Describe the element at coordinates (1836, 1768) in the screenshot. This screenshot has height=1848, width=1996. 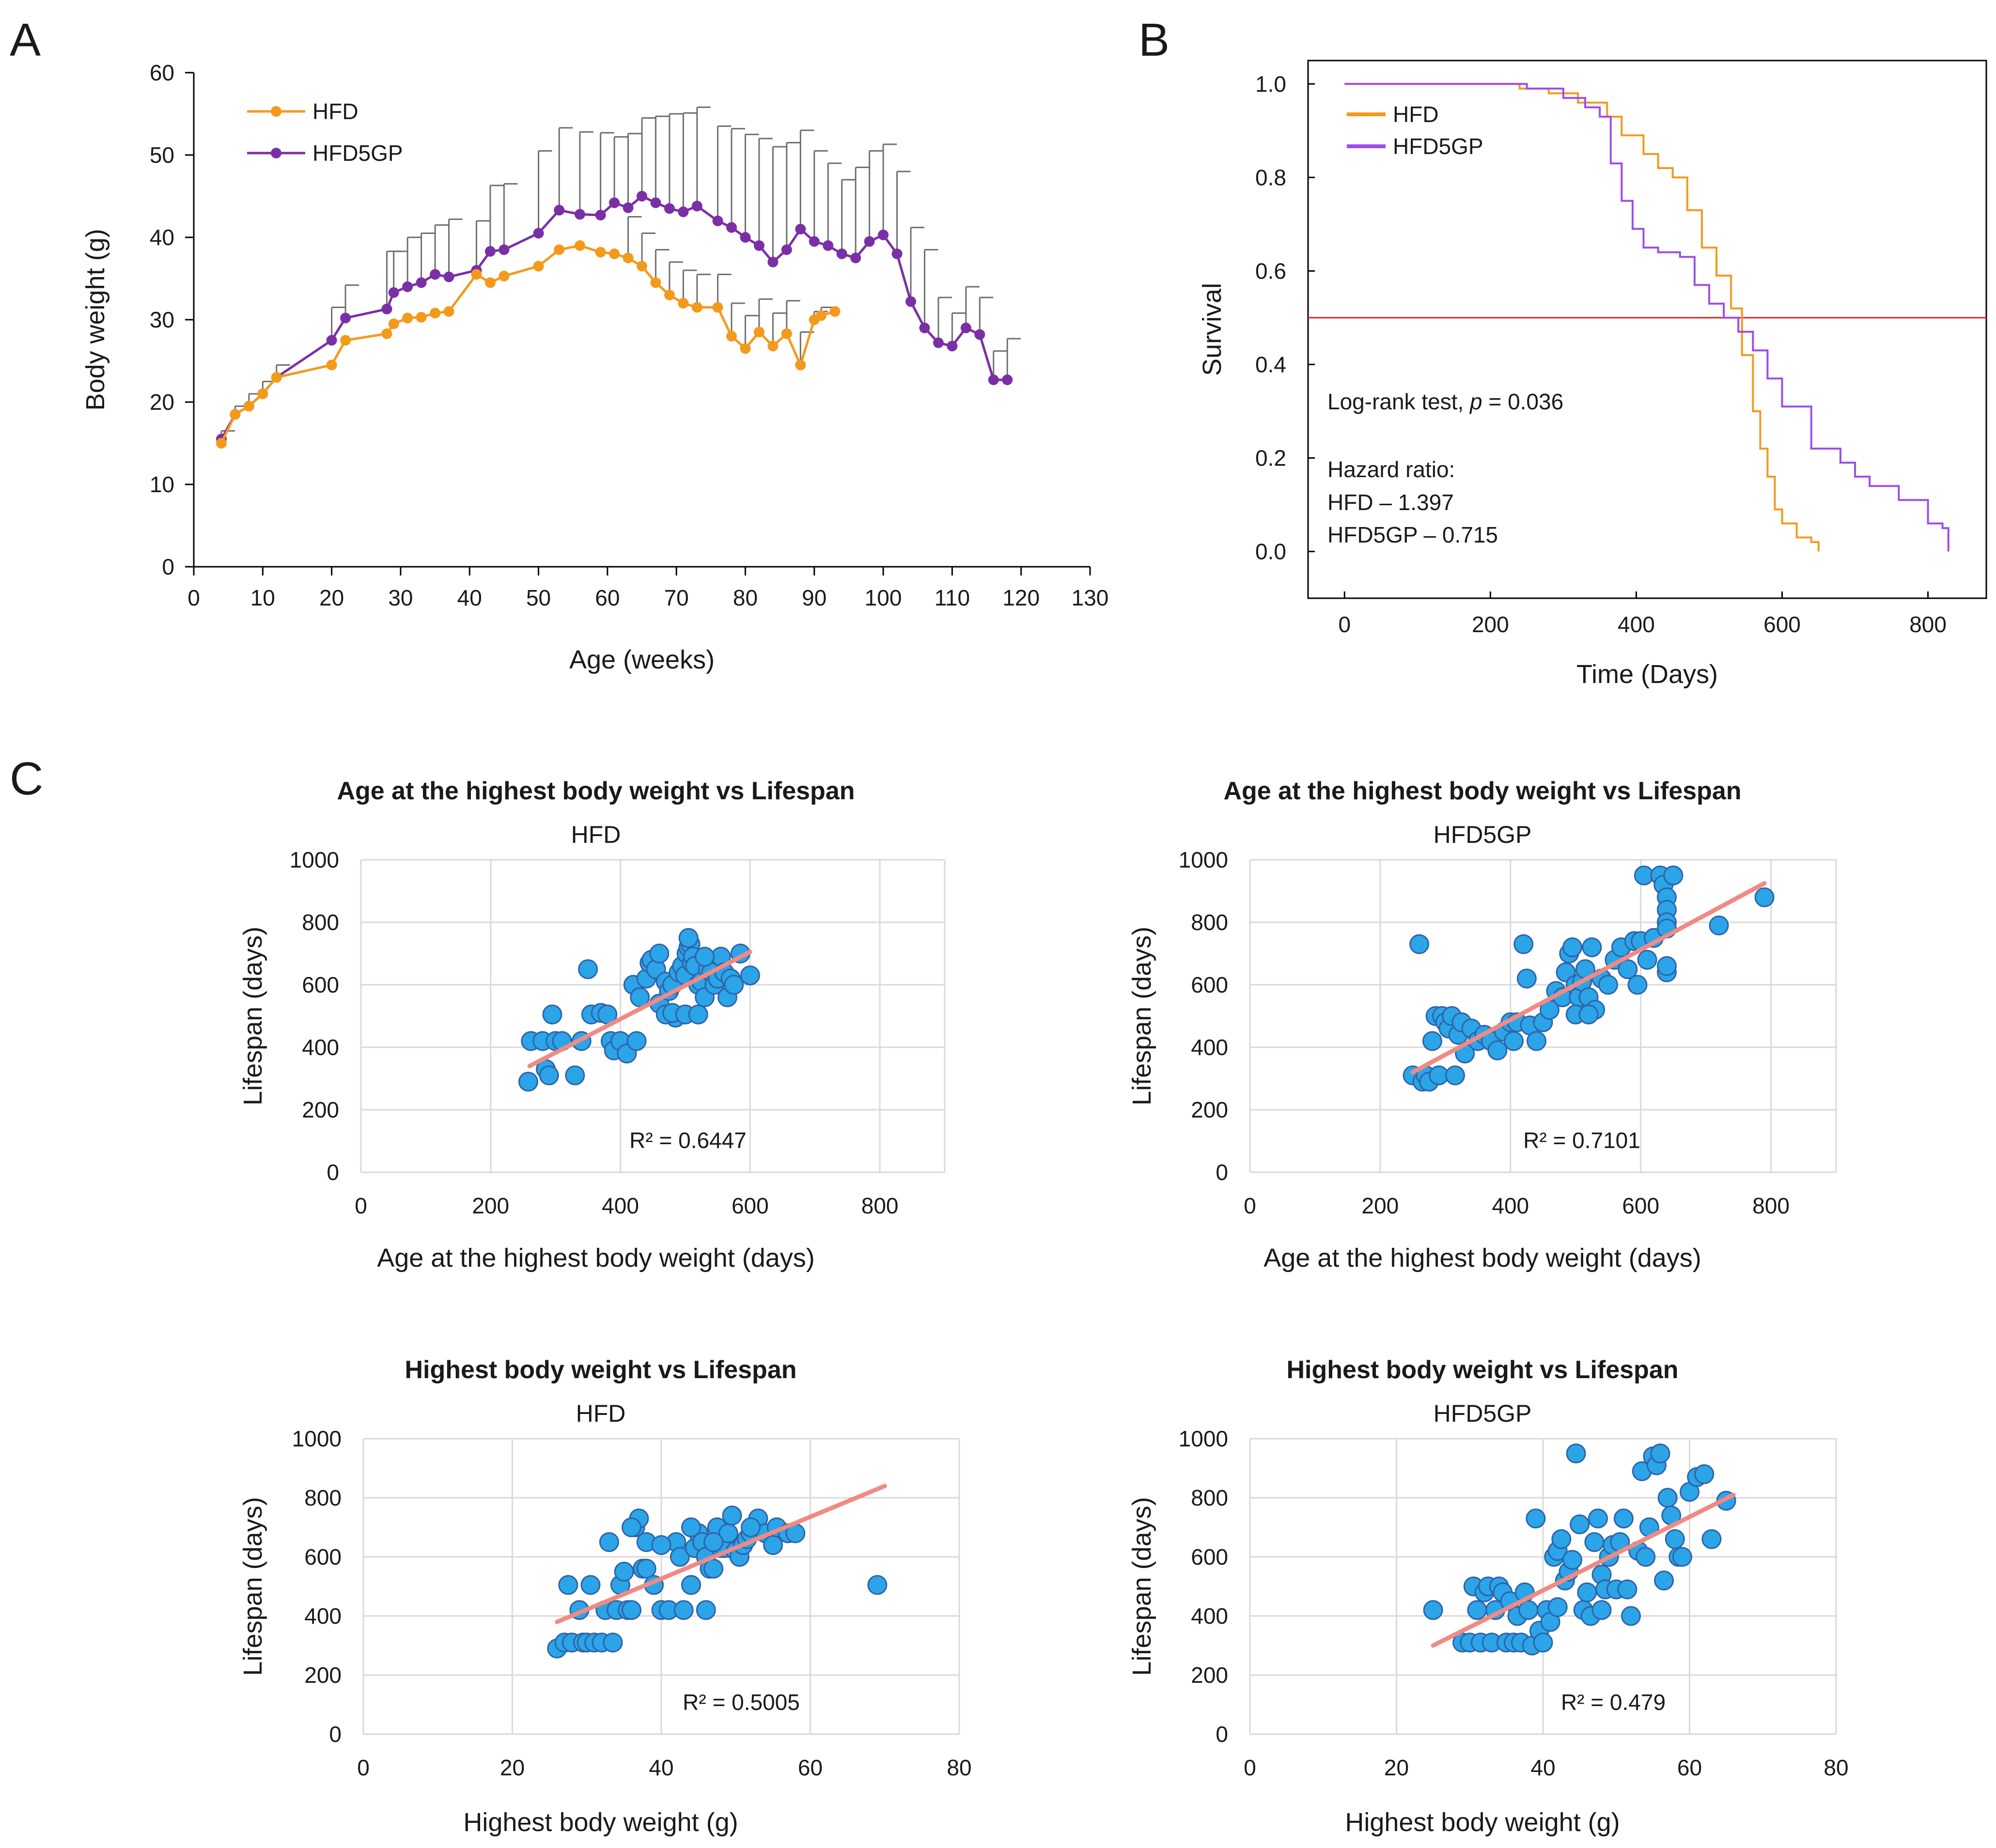
I see `scatter-x-tick-label: 80` at that location.